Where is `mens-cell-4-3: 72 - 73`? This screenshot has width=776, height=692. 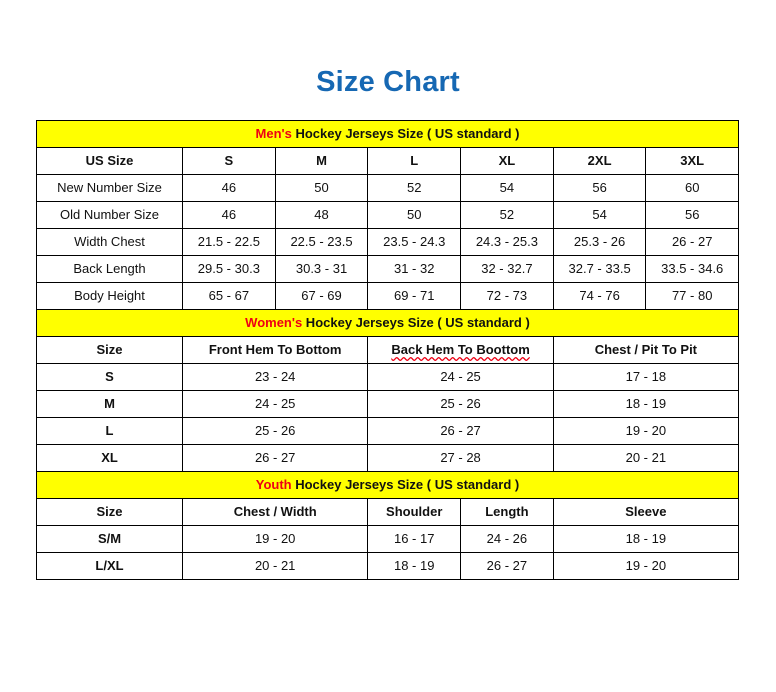 mens-cell-4-3: 72 - 73 is located at coordinates (507, 296).